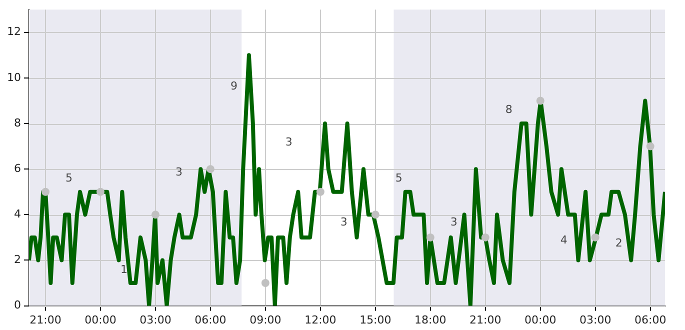  I want to click on y-tick-label: 10, so click(13, 77).